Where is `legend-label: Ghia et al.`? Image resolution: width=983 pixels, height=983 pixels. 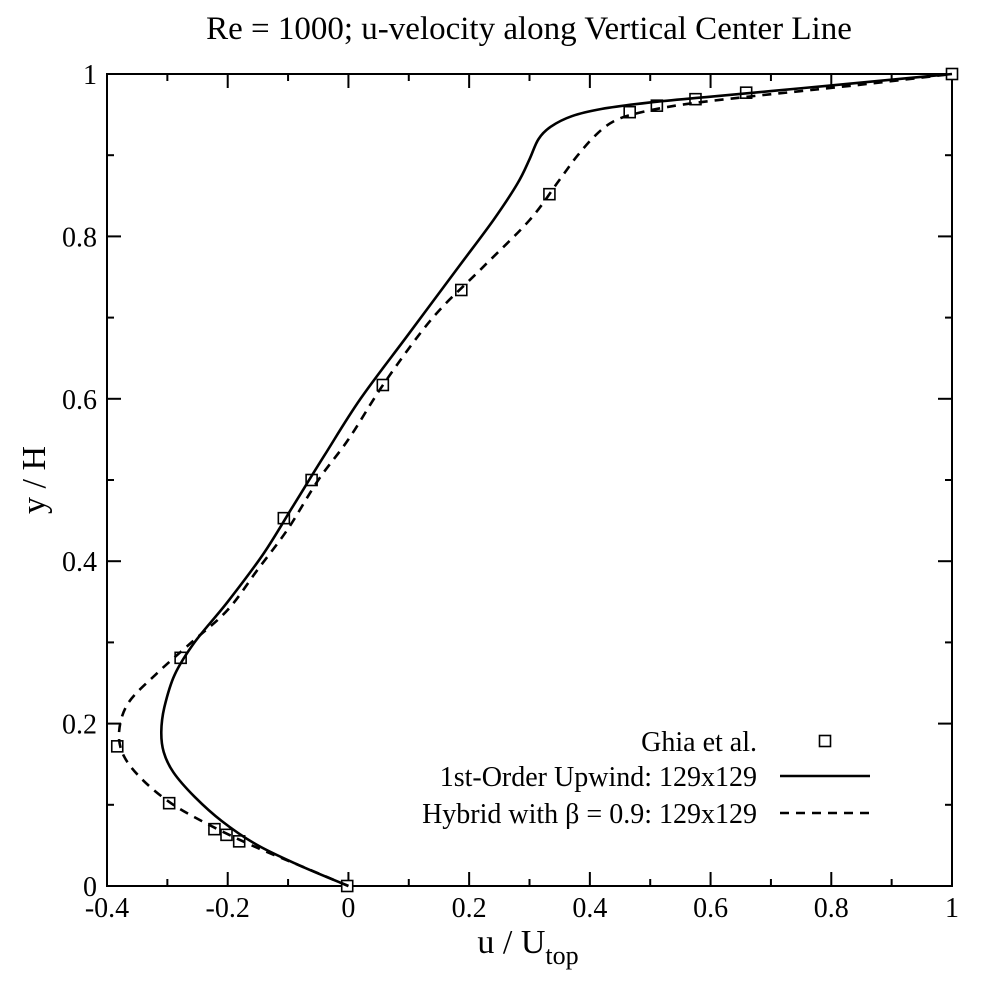 legend-label: Ghia et al. is located at coordinates (699, 742).